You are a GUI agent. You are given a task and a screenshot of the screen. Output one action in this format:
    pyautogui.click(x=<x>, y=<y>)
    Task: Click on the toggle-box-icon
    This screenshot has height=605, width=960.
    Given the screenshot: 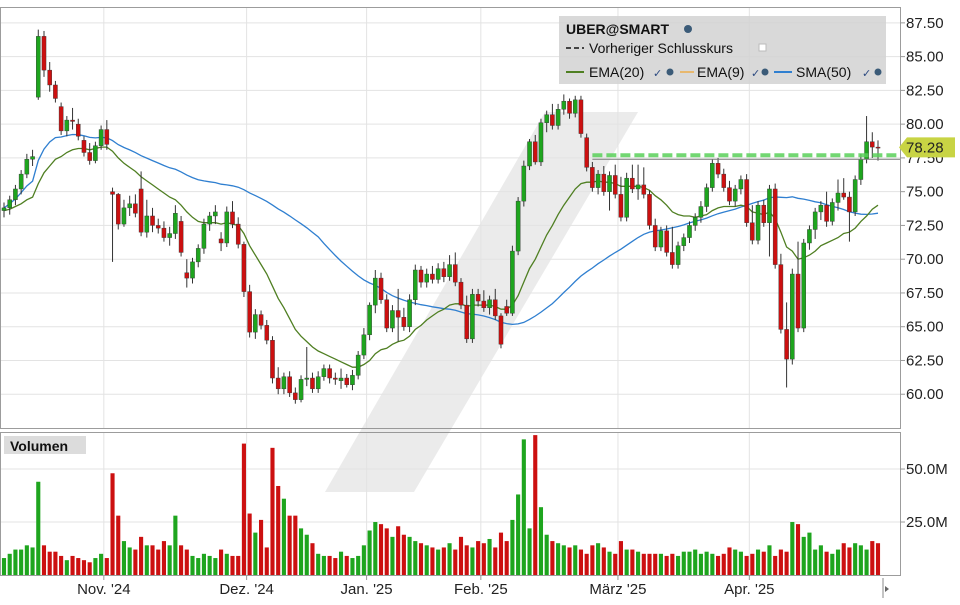 What is the action you would take?
    pyautogui.click(x=762, y=47)
    